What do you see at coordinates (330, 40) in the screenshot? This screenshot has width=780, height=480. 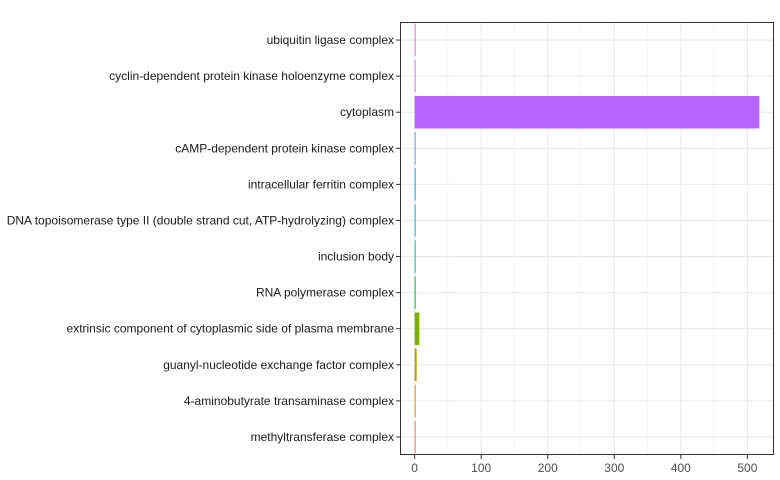 I see `y-tick-label: ubiquitin ligase complex` at bounding box center [330, 40].